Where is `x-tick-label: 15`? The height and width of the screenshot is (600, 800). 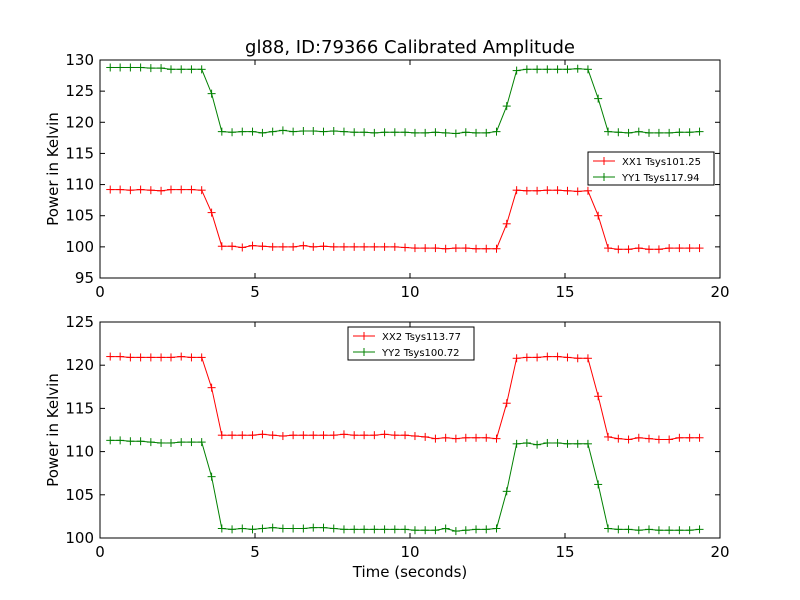
x-tick-label: 15 is located at coordinates (564, 292).